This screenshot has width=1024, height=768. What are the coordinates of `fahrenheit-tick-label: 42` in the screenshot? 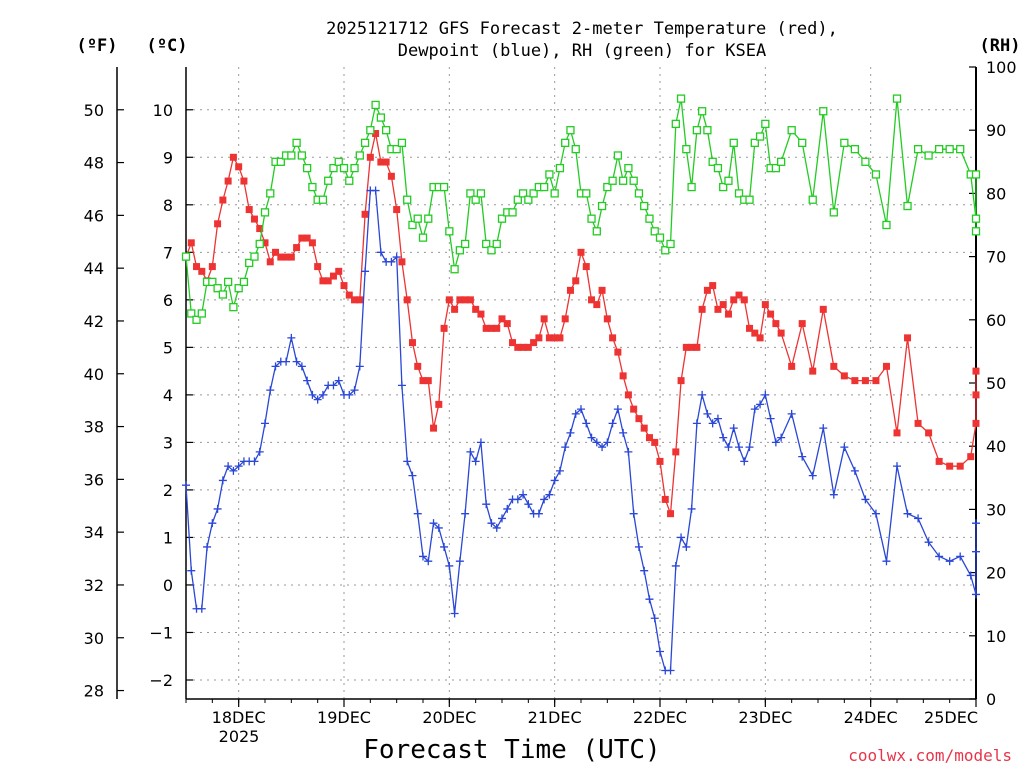 It's located at (94, 321).